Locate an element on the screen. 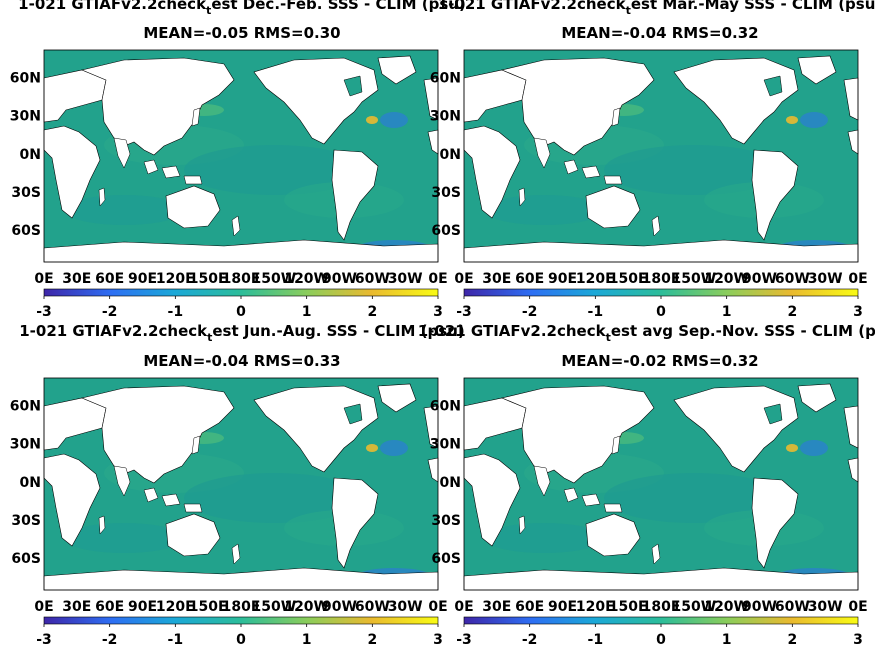 Image resolution: width=875 pixels, height=656 pixels. panel-4-colorbar-tick-label: 1 is located at coordinates (727, 640).